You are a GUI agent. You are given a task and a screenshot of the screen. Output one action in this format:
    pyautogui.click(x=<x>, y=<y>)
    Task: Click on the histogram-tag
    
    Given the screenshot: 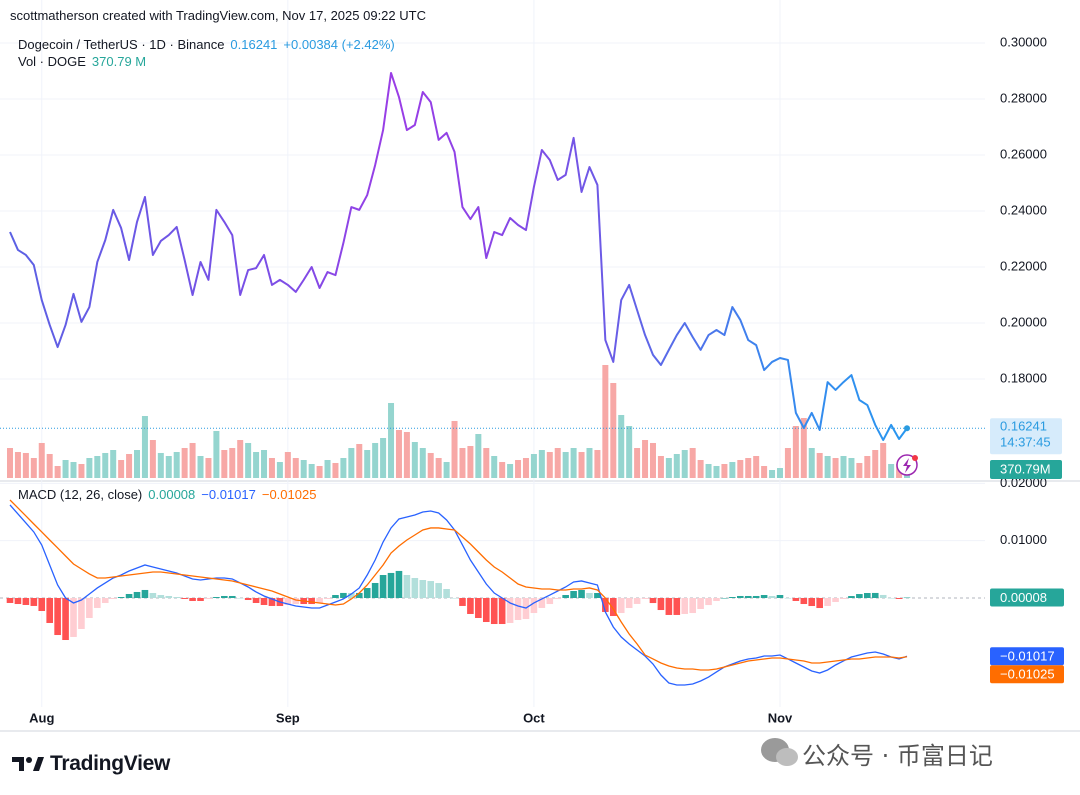 What is the action you would take?
    pyautogui.click(x=1027, y=597)
    